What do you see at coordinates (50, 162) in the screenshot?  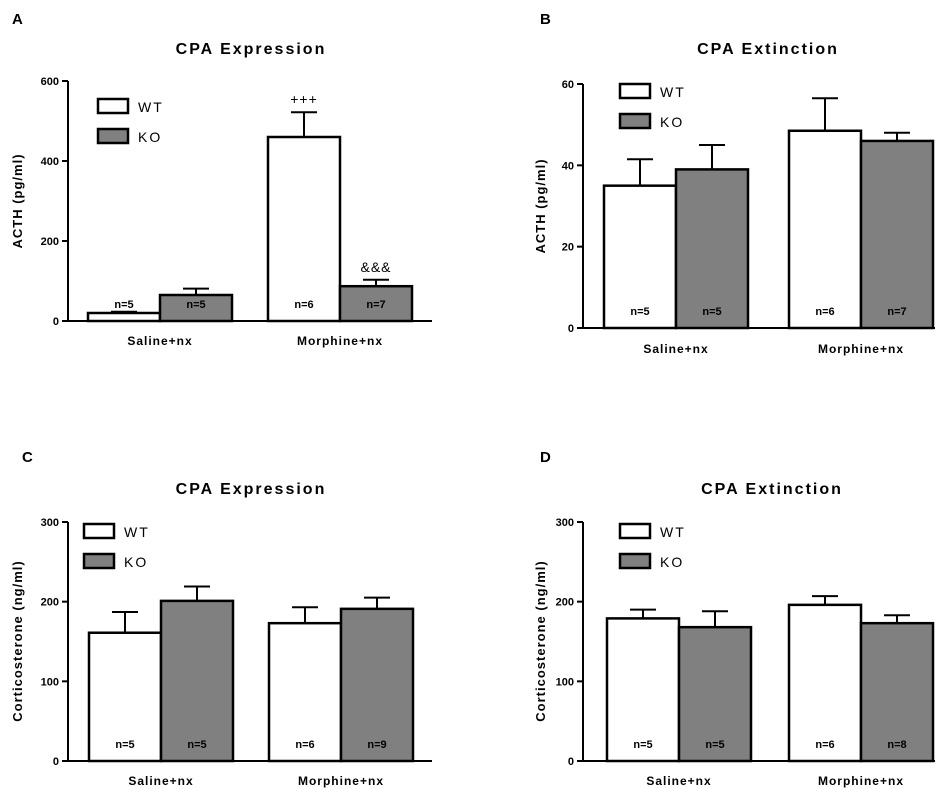 I see `y-tick-label: 400` at bounding box center [50, 162].